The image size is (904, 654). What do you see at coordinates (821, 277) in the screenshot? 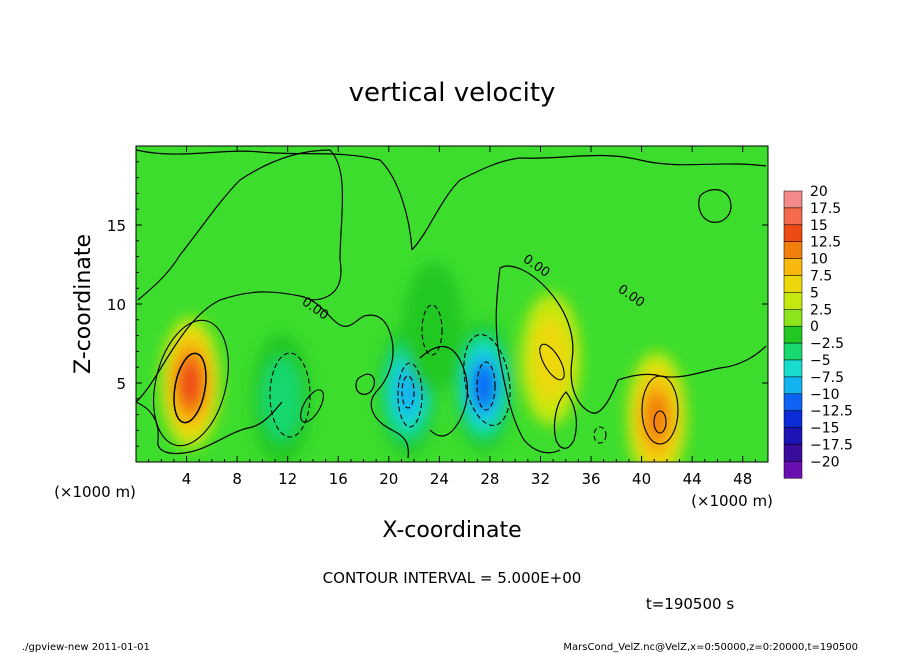
I see `colorbar-label: 7.5` at bounding box center [821, 277].